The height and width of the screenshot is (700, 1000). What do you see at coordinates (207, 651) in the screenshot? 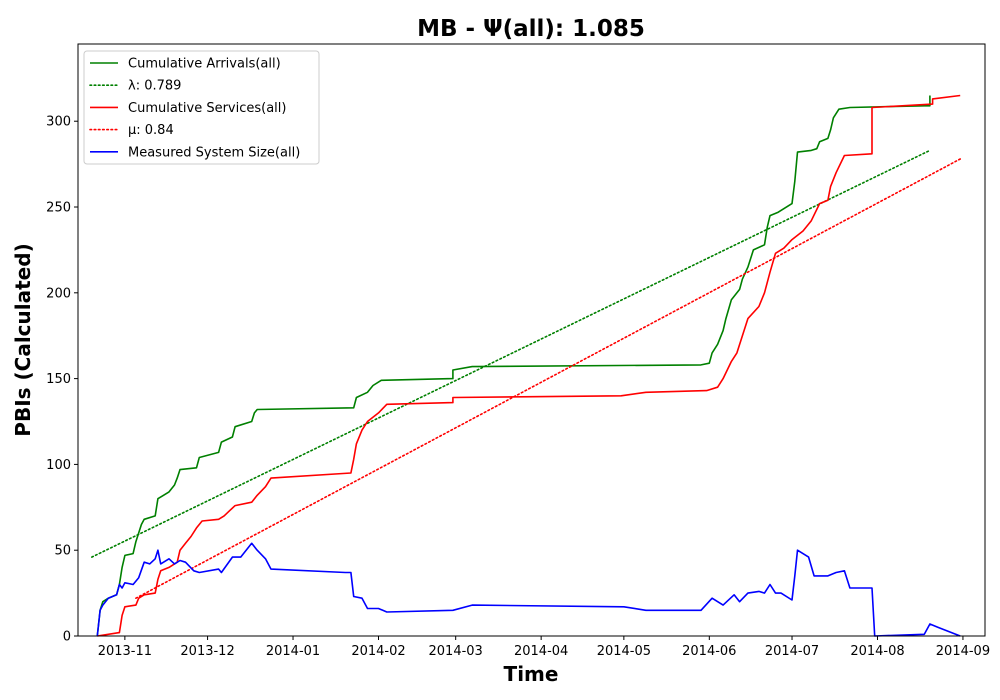
I see `x-tick-label: 2013-12` at bounding box center [207, 651].